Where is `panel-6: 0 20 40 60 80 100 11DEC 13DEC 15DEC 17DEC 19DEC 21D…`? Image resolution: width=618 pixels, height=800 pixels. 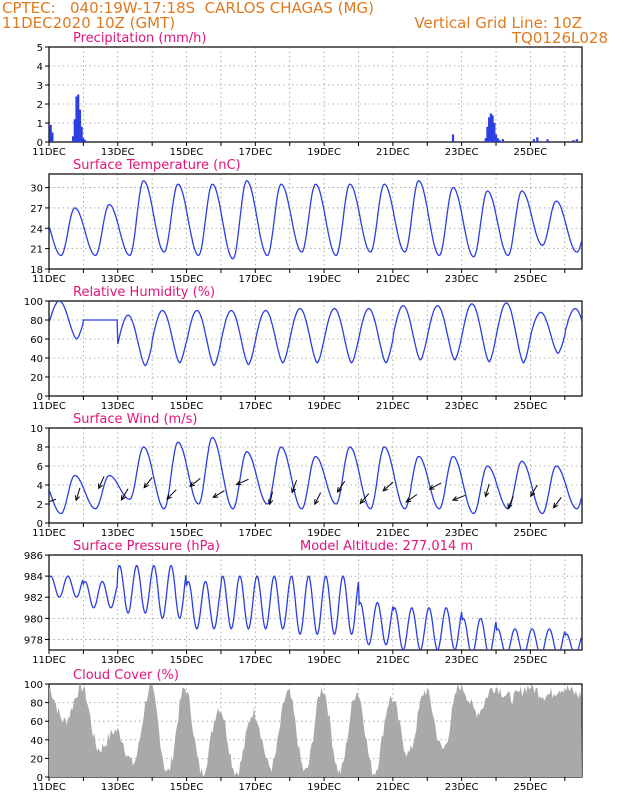
panel-6: 0 20 40 60 80 100 11DEC 13DEC 15DEC 17DEC 19DEC 21D… is located at coordinates (303, 730).